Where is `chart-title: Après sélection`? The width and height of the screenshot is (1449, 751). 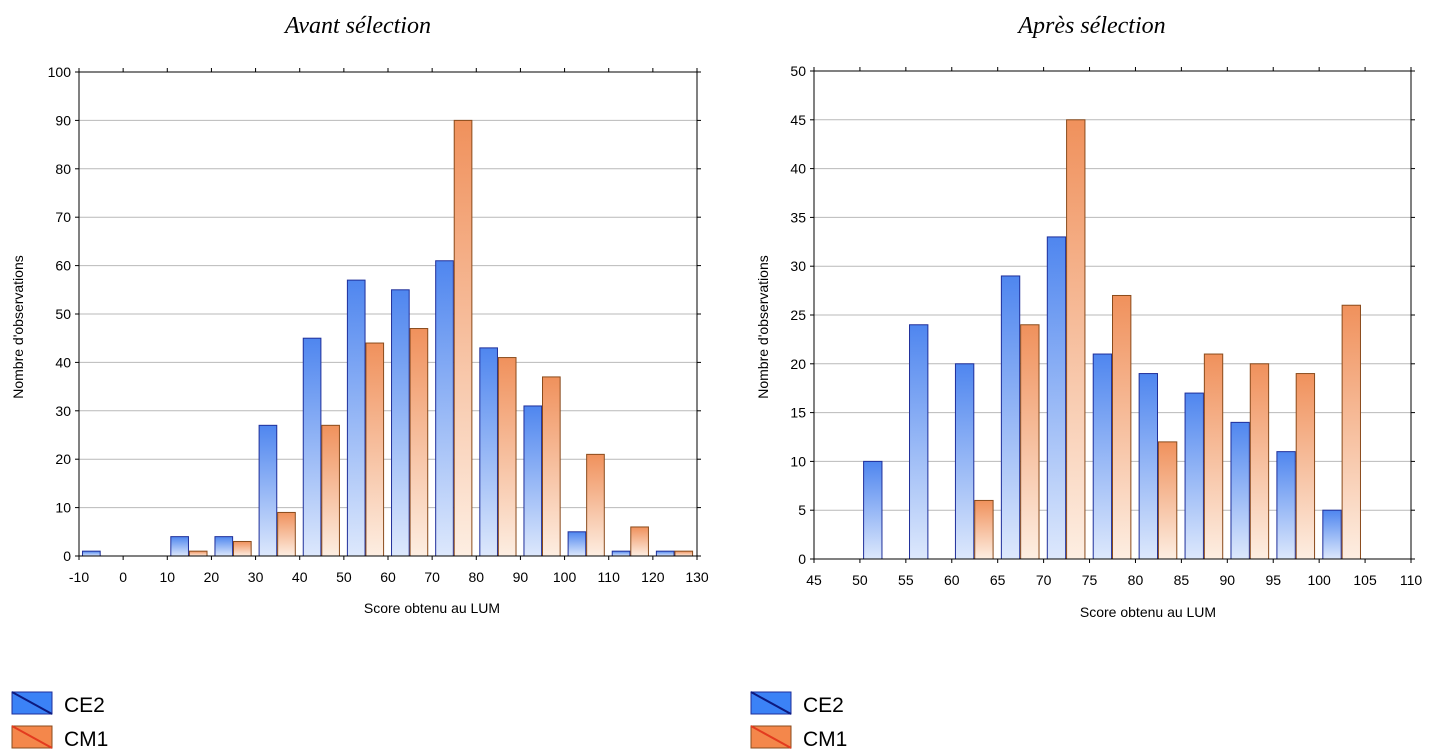
chart-title: Après sélection is located at coordinates (1090, 26).